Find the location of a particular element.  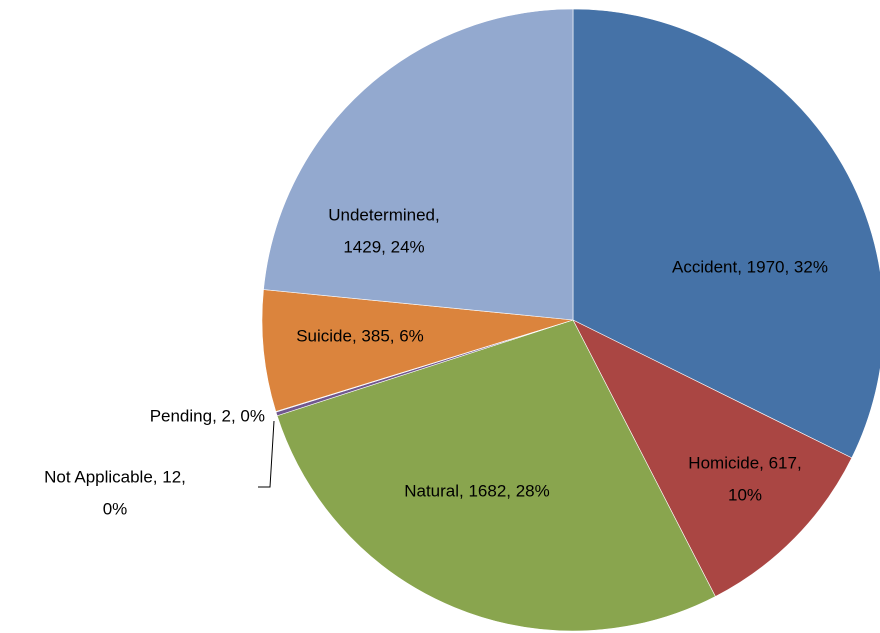

data-label: Suicide, 385, 6% is located at coordinates (360, 335).